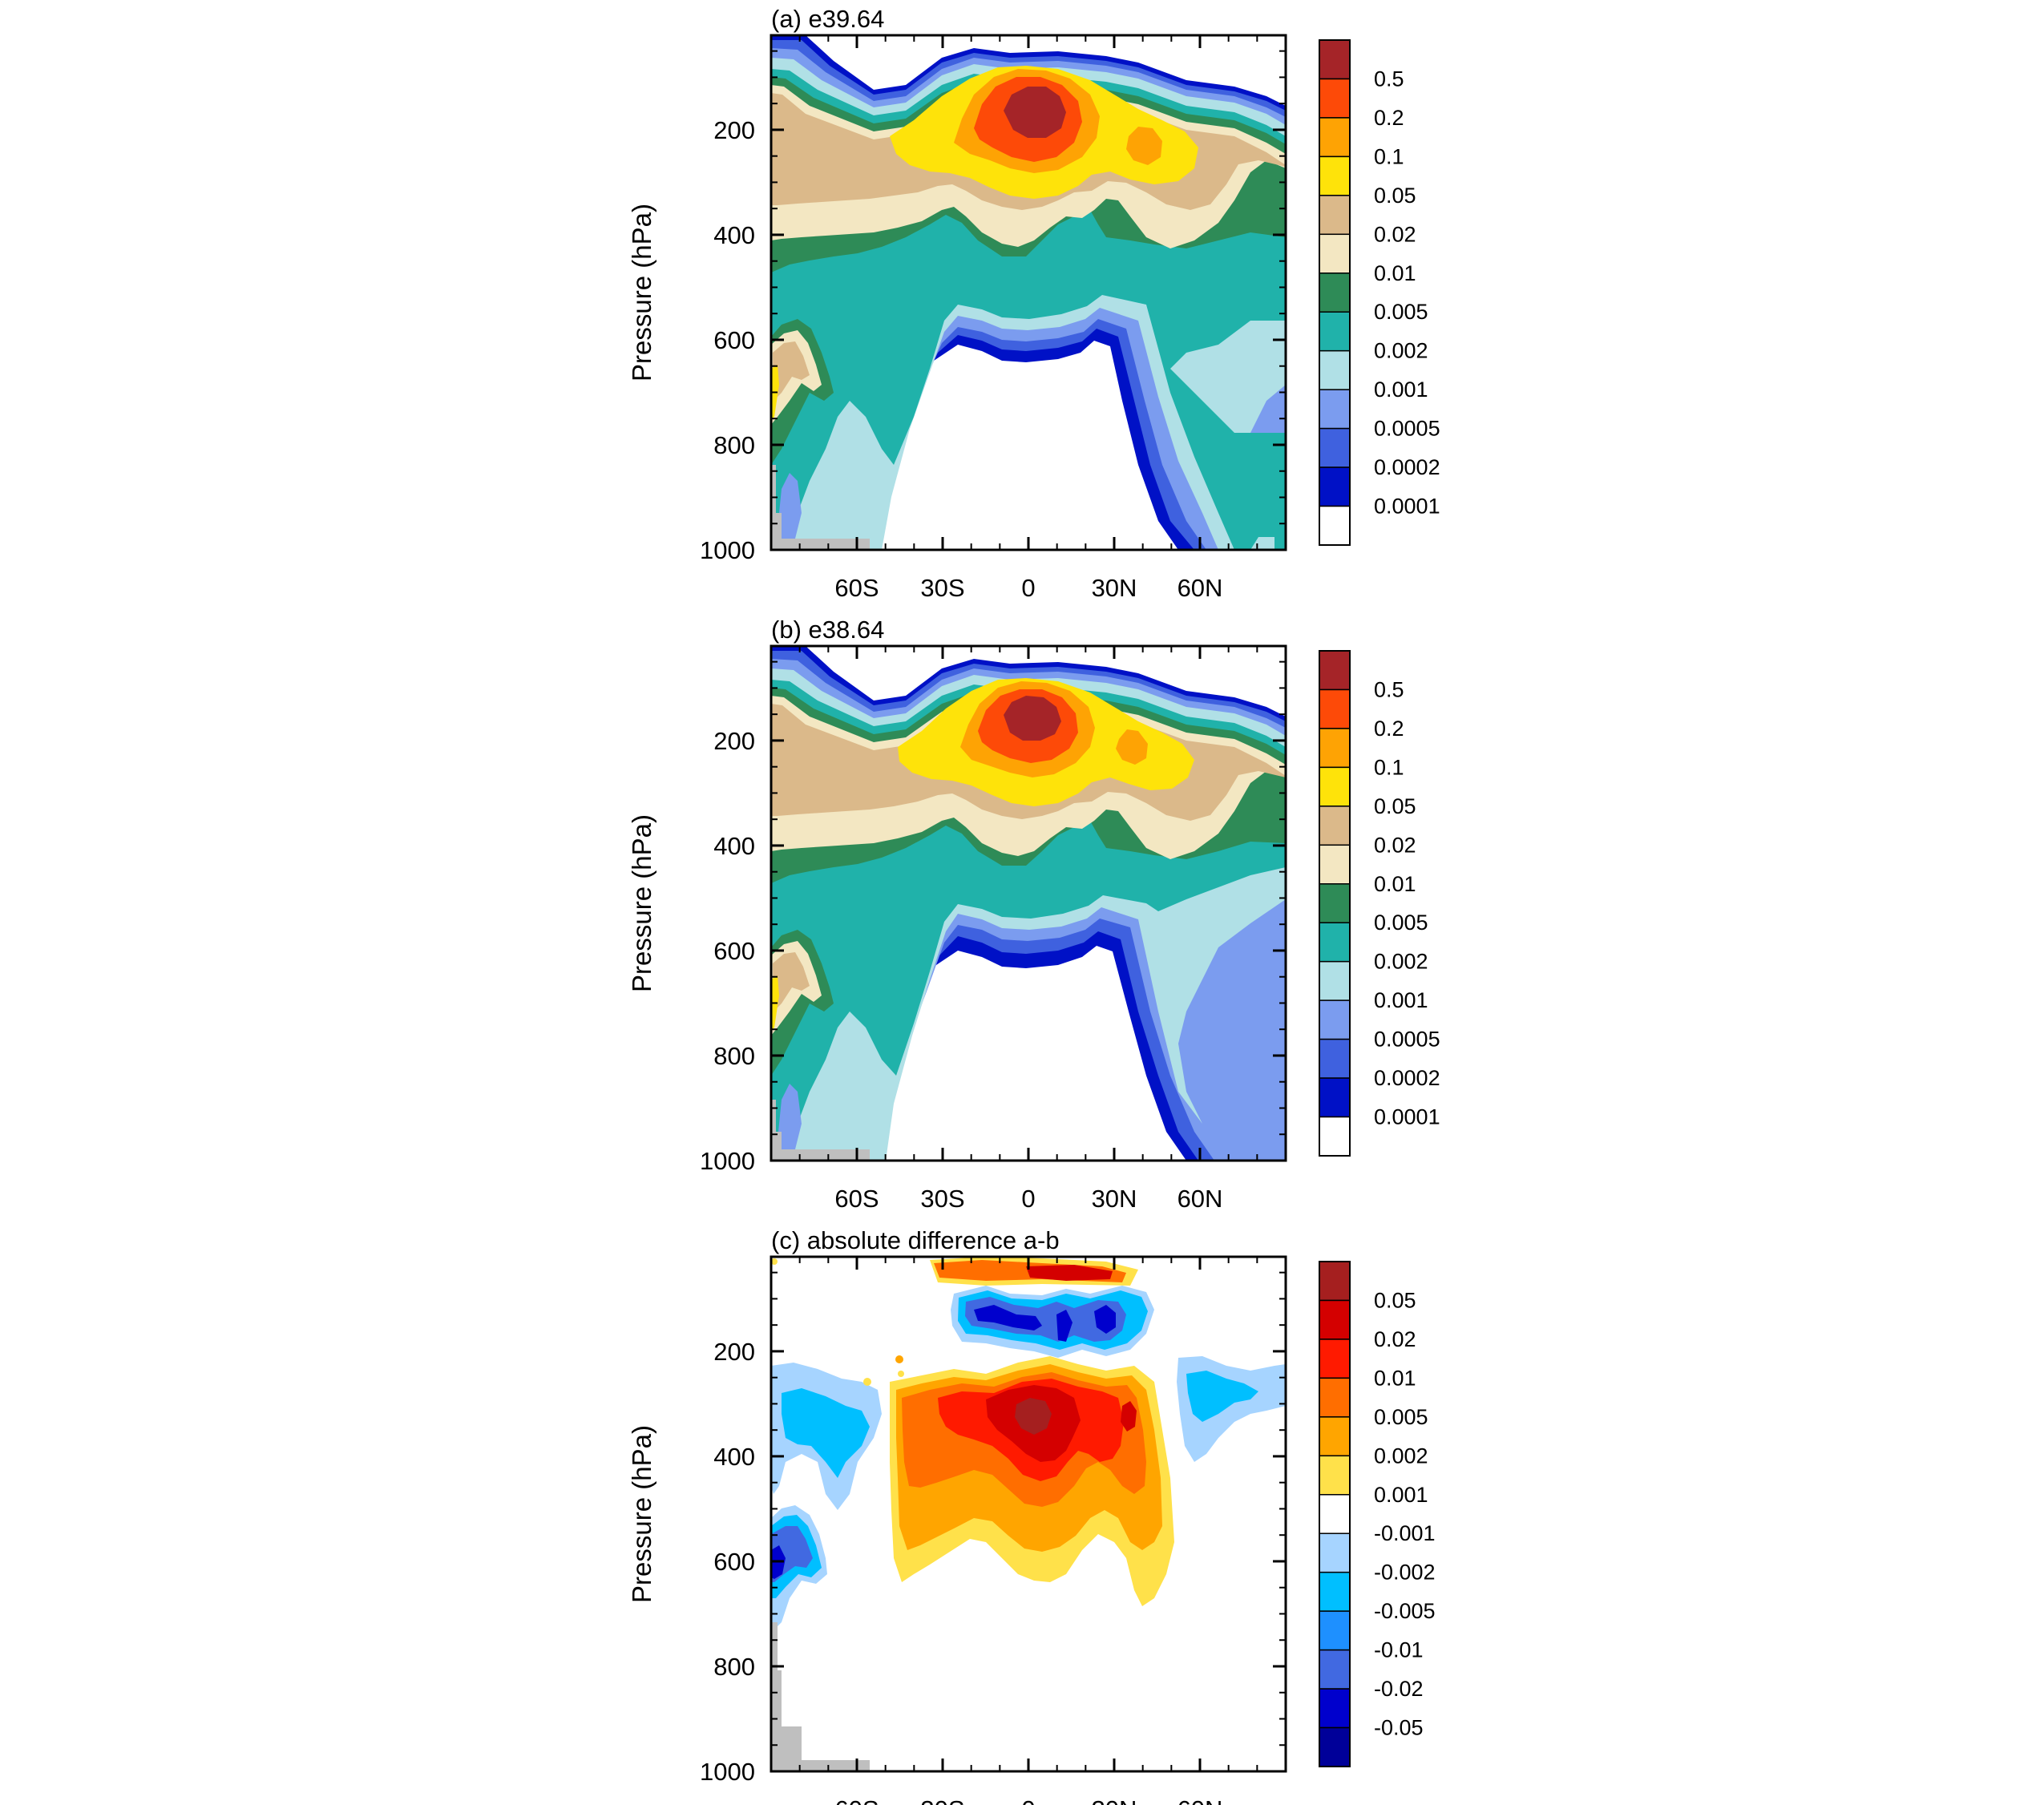  I want to click on panel-a-ylabel: Pressure (hPa), so click(641, 293).